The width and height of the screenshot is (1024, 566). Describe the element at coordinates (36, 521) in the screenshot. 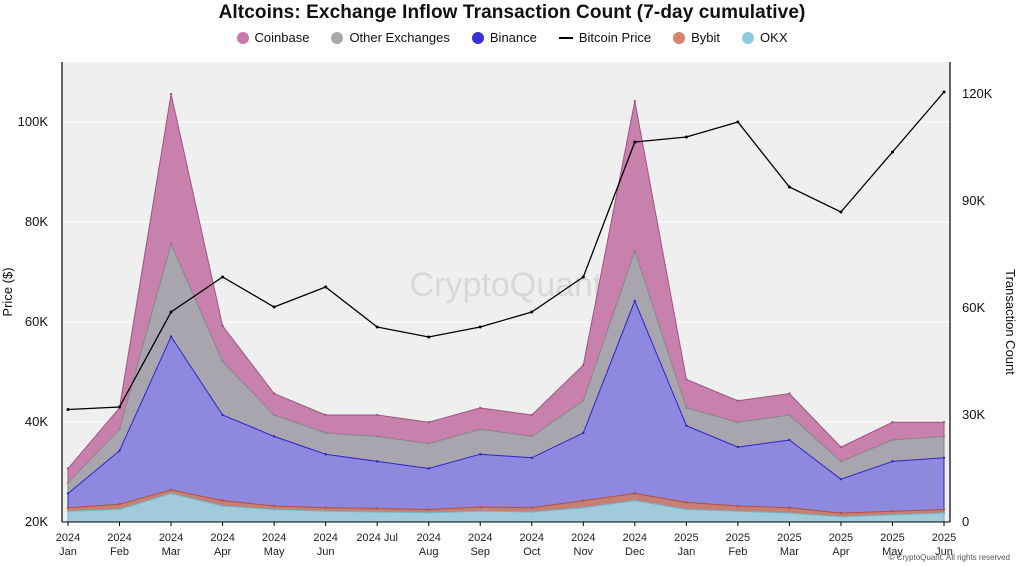

I see `left-tick-label: 20K` at that location.